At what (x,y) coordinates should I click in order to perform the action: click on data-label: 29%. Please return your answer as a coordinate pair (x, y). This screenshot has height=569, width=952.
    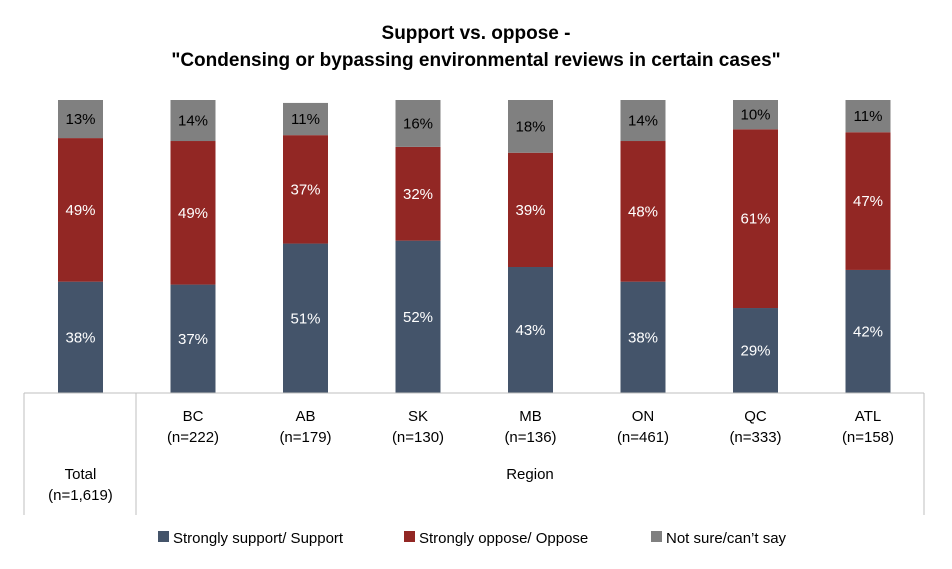
    Looking at the image, I should click on (755, 351).